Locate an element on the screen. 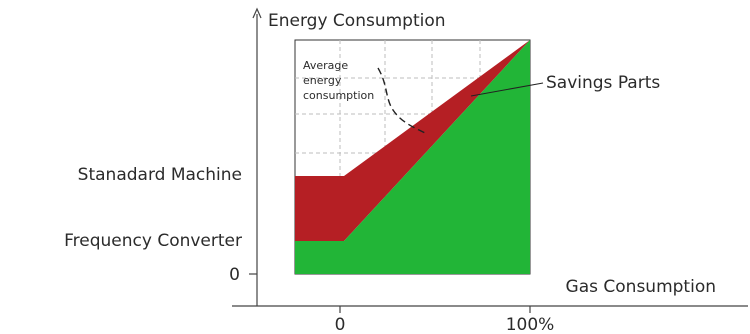  average-energy-label-line1: Average is located at coordinates (325, 65).